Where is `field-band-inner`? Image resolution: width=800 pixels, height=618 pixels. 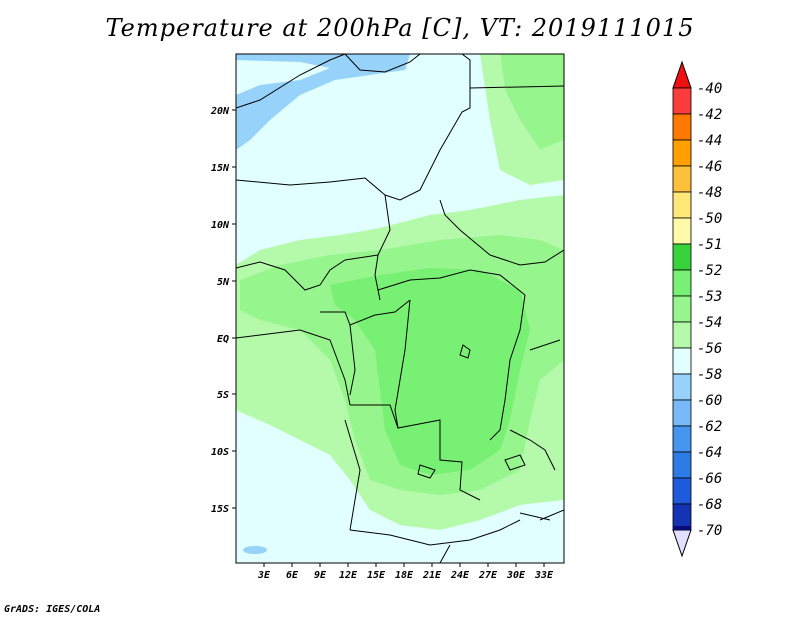 field-band-inner is located at coordinates (430, 371).